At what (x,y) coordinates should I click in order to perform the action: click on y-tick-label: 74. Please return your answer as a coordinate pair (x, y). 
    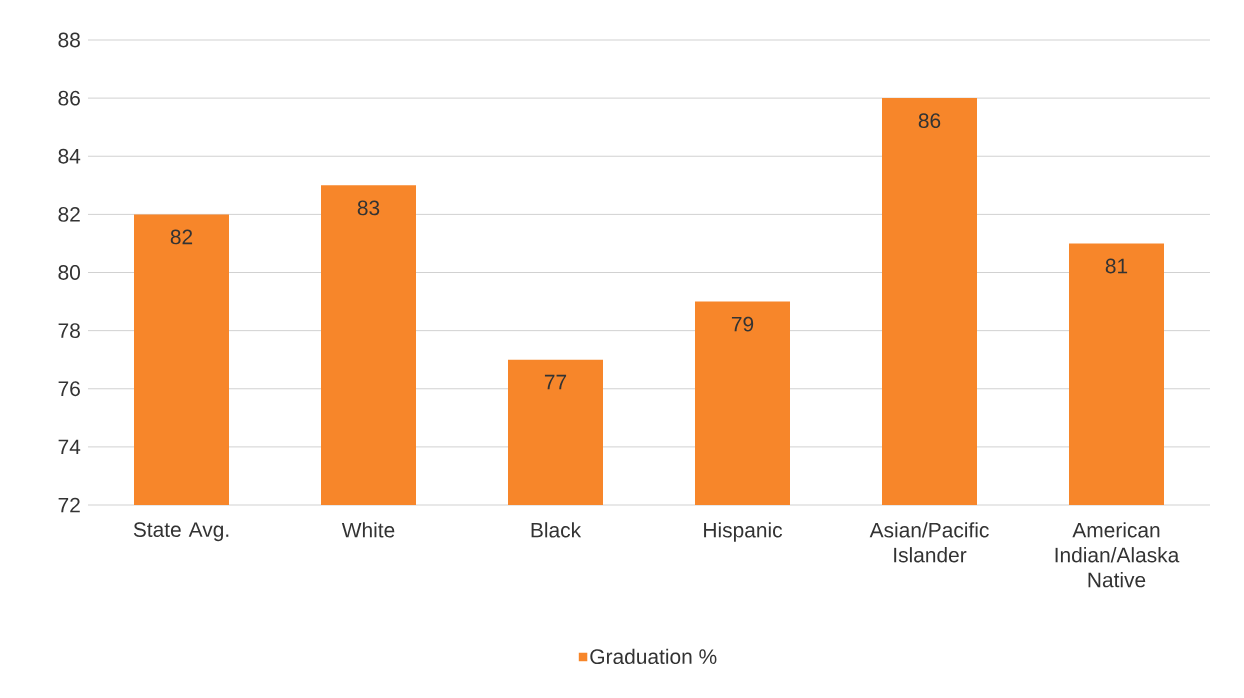
    Looking at the image, I should click on (69, 447).